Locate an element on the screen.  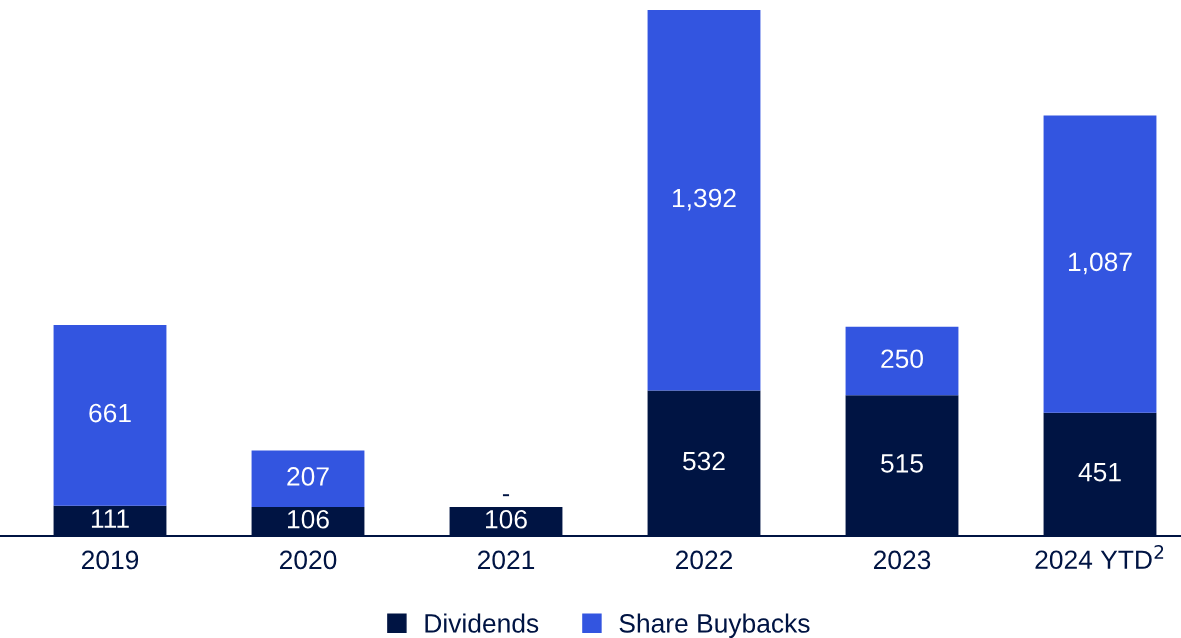
data-label: 1,087 is located at coordinates (1100, 263).